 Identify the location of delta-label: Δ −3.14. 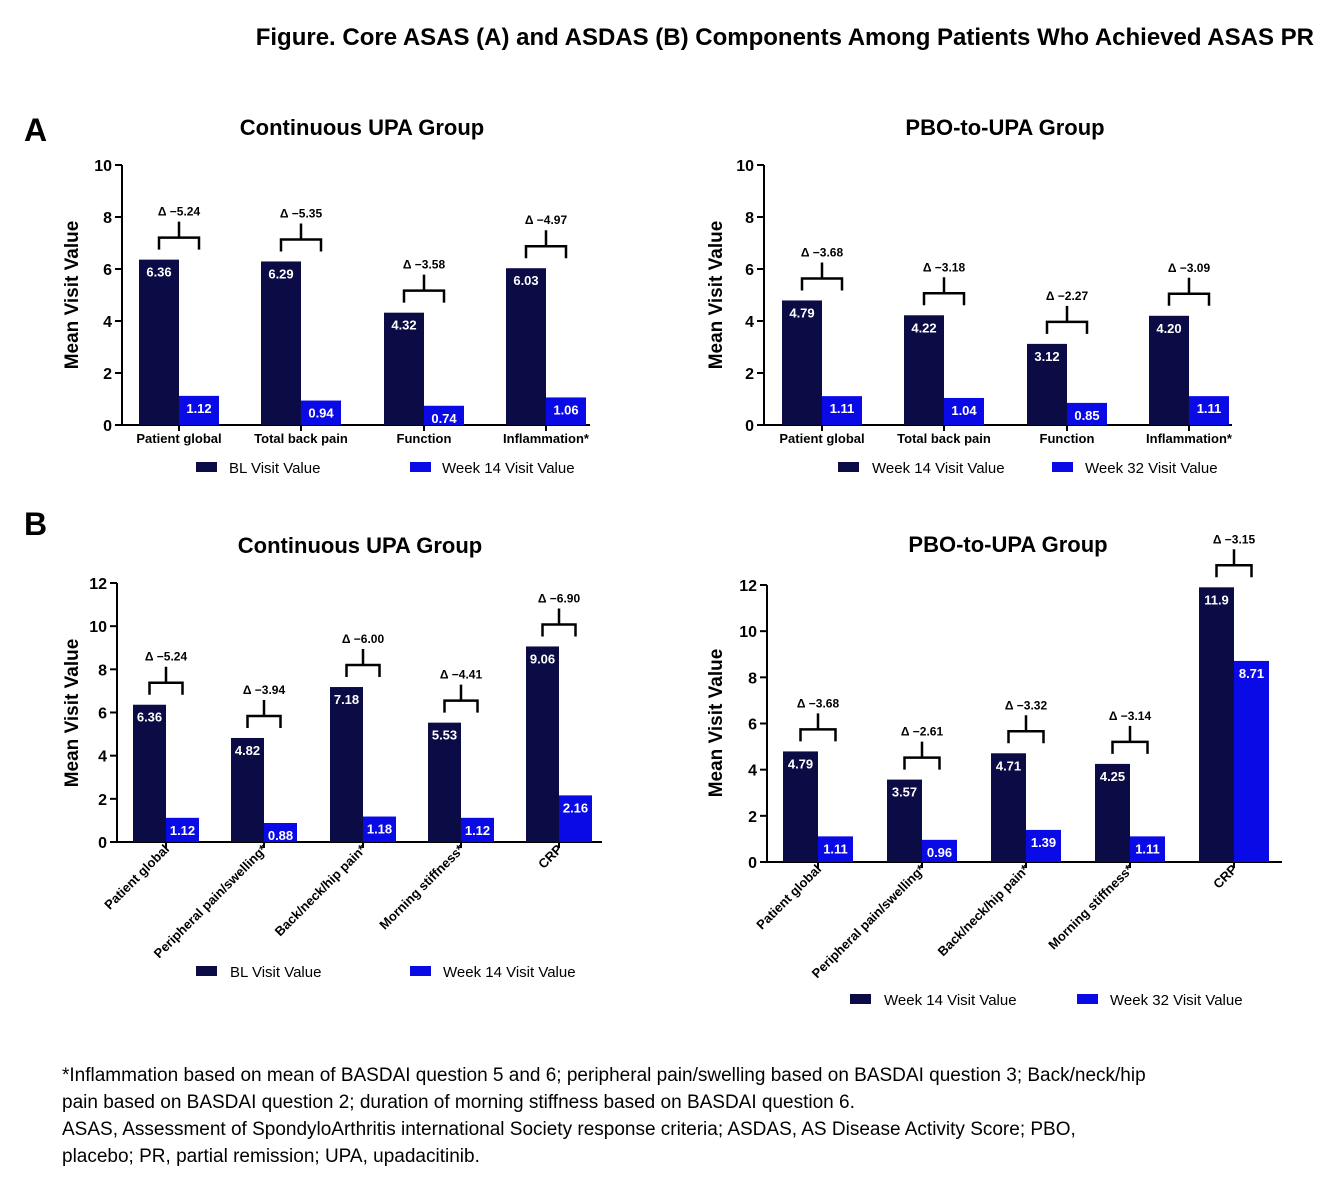
(1130, 716).